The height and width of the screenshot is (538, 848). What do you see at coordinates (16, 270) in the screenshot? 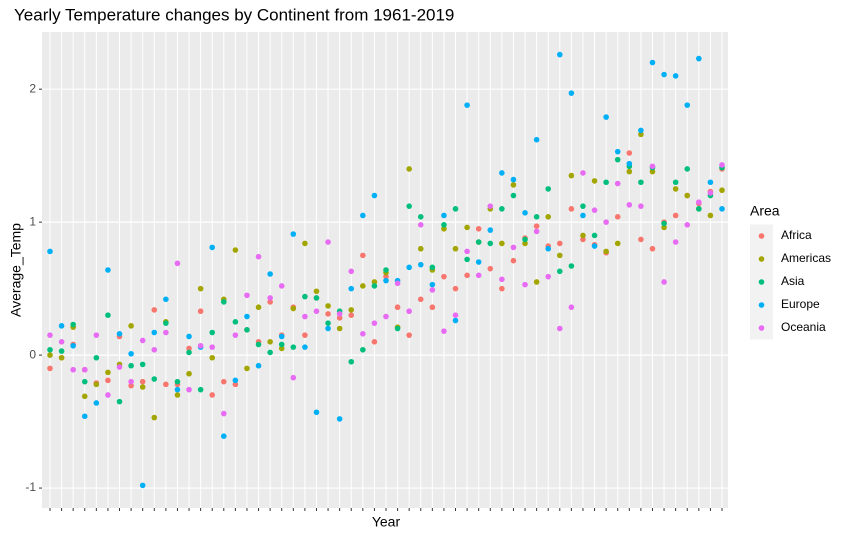
I see `y-axis-label: Average_Temp` at bounding box center [16, 270].